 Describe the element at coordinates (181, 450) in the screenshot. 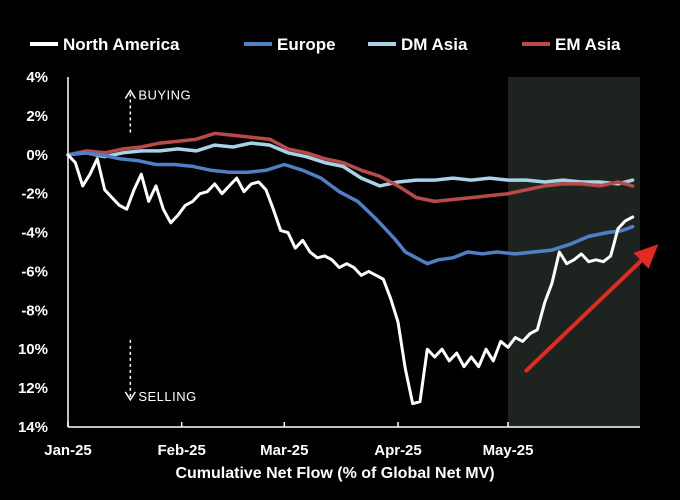

I see `x-tick-label: Feb-25` at that location.